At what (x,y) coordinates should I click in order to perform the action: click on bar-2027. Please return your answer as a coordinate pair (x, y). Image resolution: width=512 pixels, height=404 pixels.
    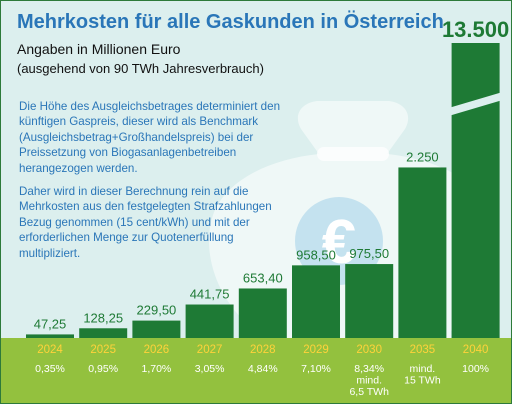
    Looking at the image, I should click on (209, 321).